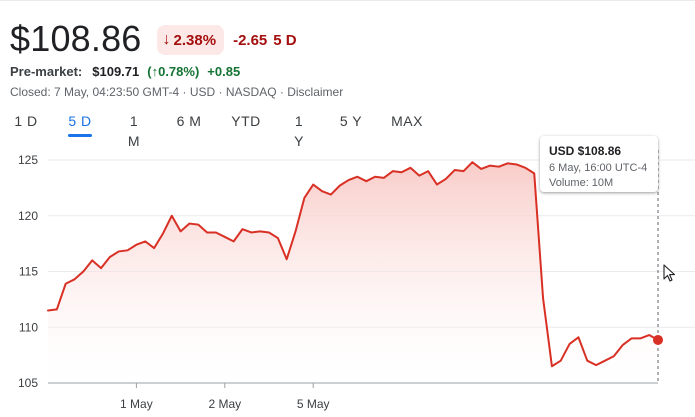  What do you see at coordinates (153, 39) in the screenshot?
I see `price-row: $108.86 ↓ 2.38% -2.65 5 D` at bounding box center [153, 39].